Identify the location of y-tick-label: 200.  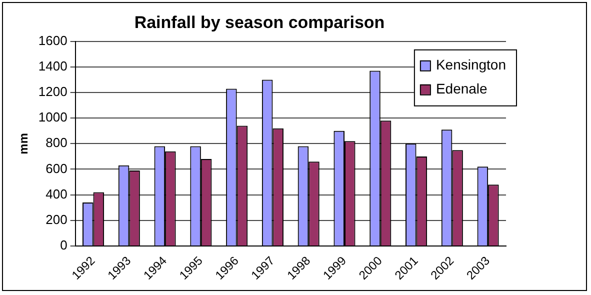
(57, 219).